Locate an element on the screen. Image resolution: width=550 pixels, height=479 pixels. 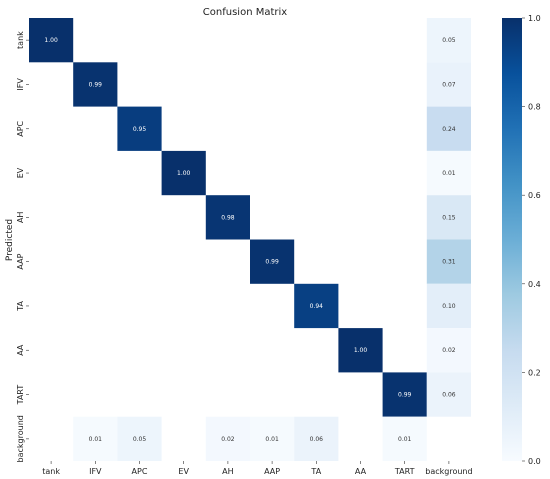
x-axis-ticks: tank IFV APC EV AH AAP TA AA TART background is located at coordinates (257, 468).